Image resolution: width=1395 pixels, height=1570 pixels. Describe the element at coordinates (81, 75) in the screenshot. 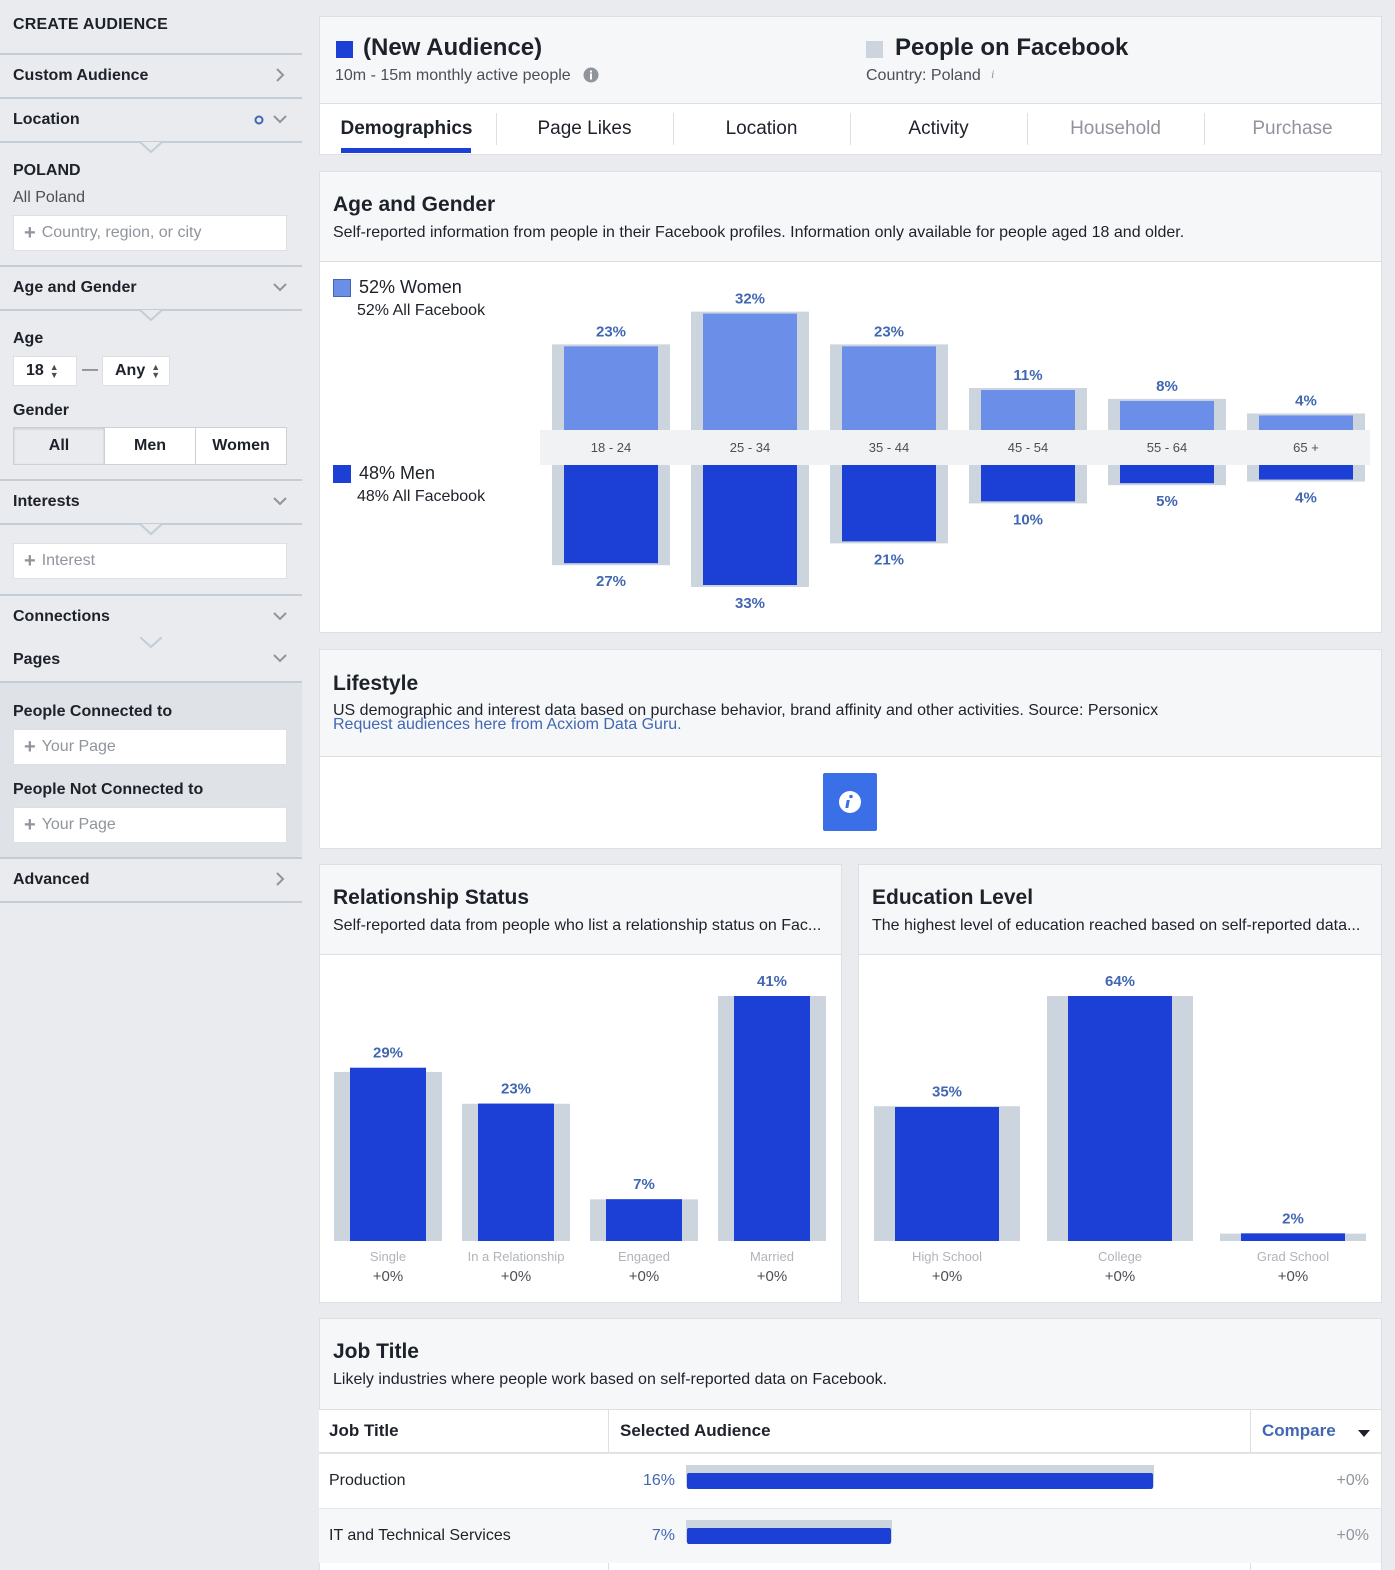

I see `custom-audience-label: Custom Audience` at that location.